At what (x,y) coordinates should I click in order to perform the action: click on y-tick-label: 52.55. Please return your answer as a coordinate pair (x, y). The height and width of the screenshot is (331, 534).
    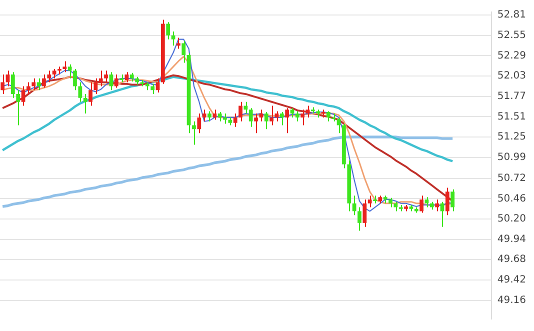
    Looking at the image, I should click on (511, 36).